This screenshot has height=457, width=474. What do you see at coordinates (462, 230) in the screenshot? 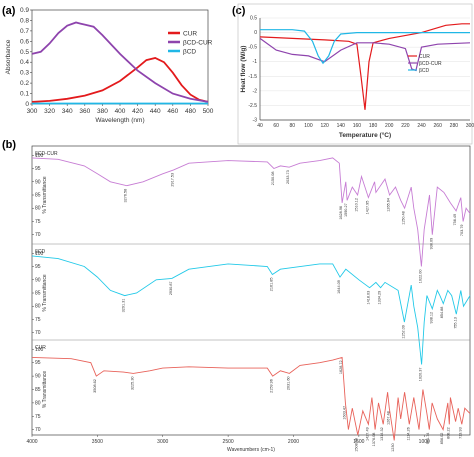
I see `peak-label: 703.79` at bounding box center [462, 230].